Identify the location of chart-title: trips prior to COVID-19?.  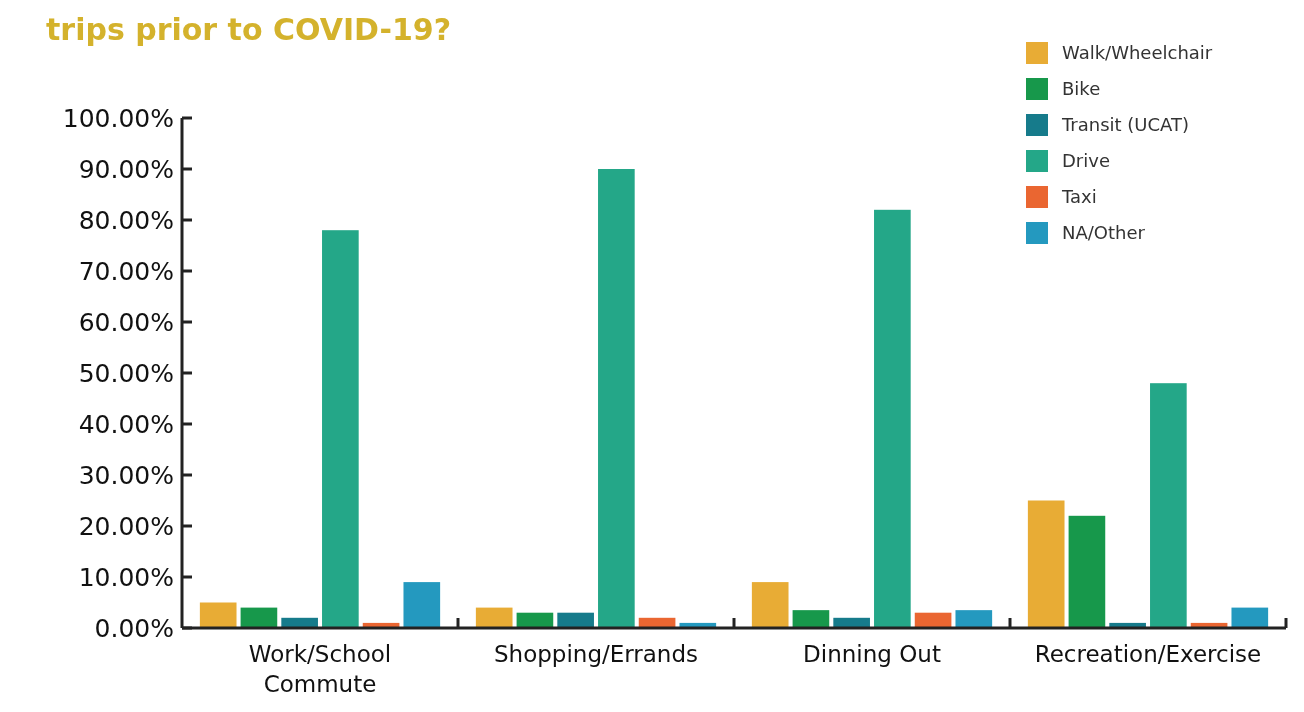
(249, 29).